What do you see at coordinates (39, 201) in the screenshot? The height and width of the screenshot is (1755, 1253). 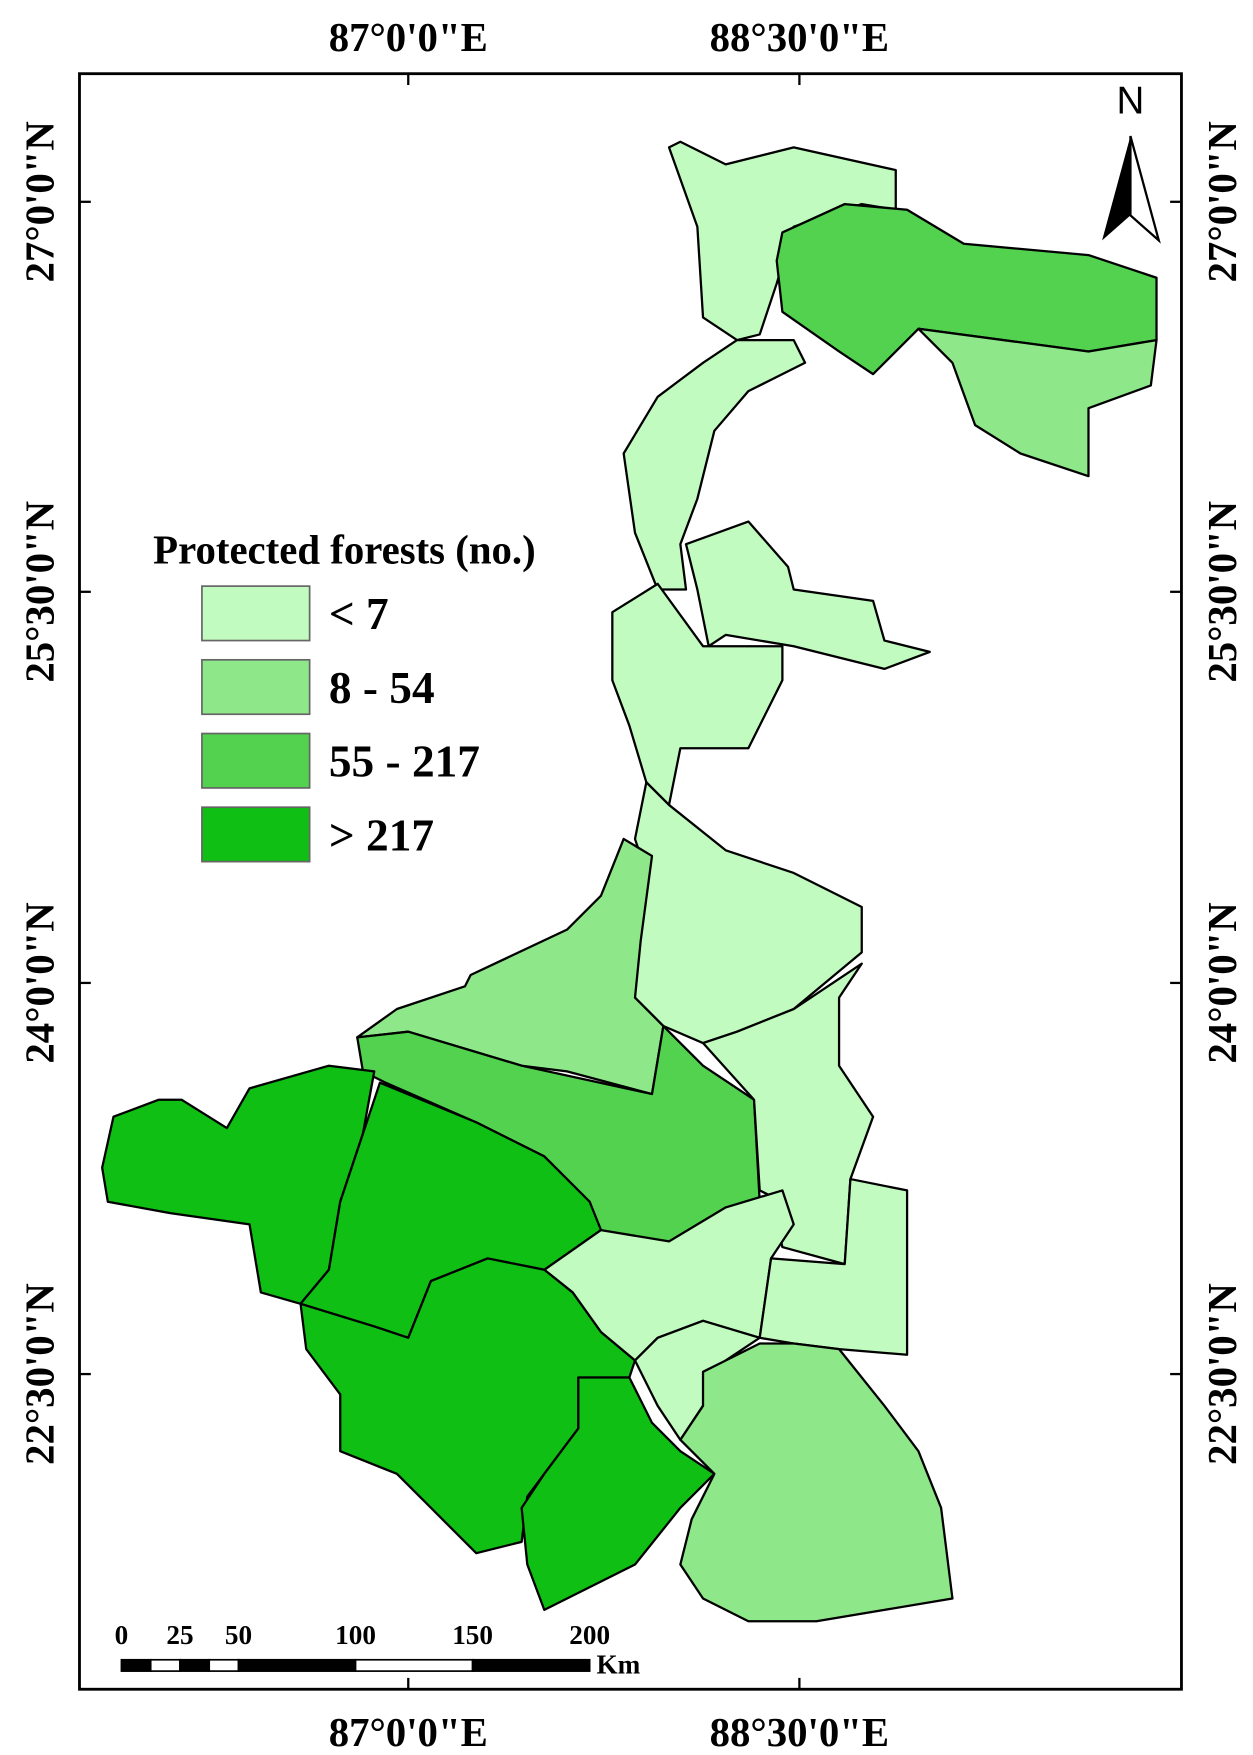 I see `latitude-label-left: 27°0'0"N` at bounding box center [39, 201].